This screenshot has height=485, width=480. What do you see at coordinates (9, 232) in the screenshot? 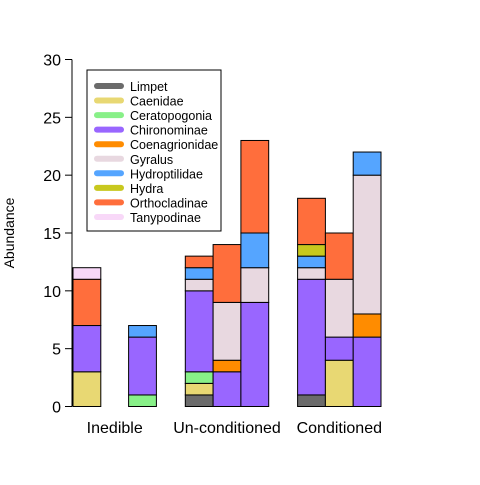
I see `y-axis-label: Abundance` at bounding box center [9, 232].